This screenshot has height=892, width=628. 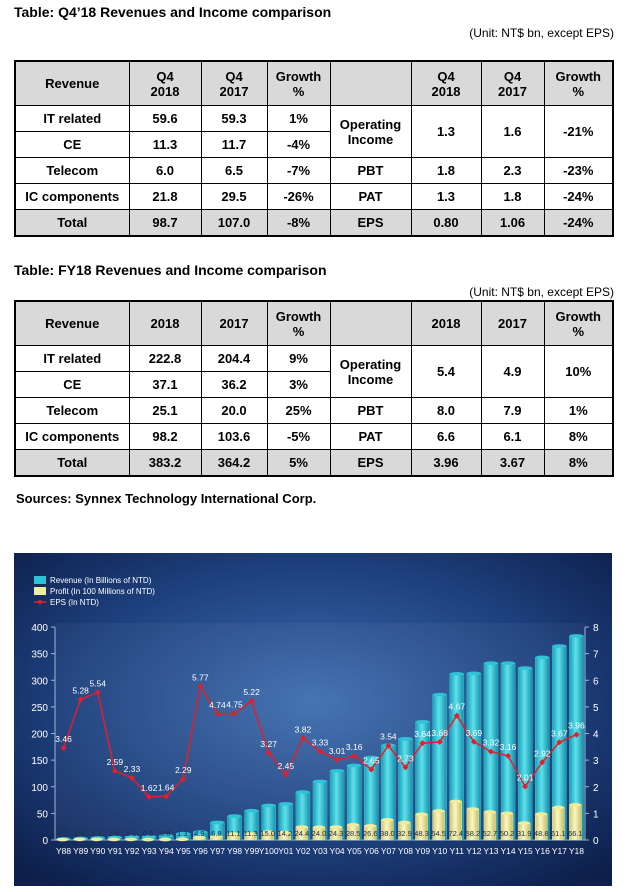 I want to click on x-tick-label: Y100, so click(x=269, y=851).